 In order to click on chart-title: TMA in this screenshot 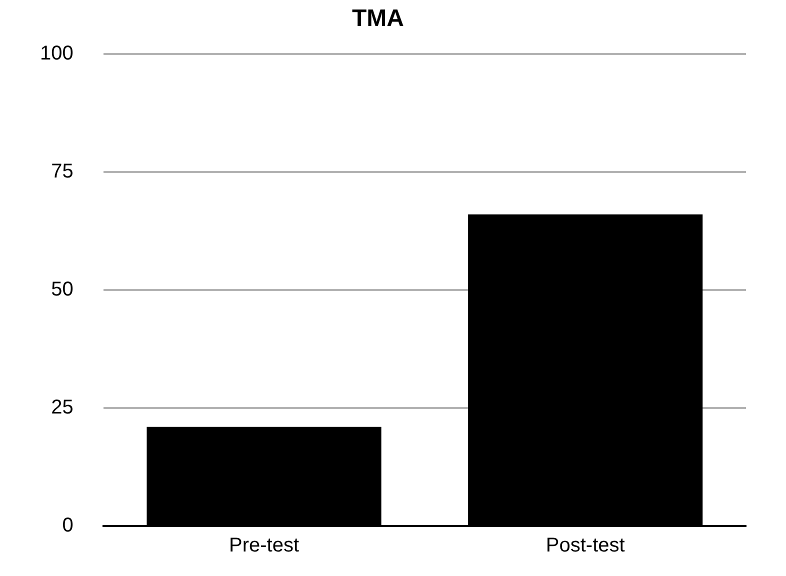, I will do `click(378, 18)`.